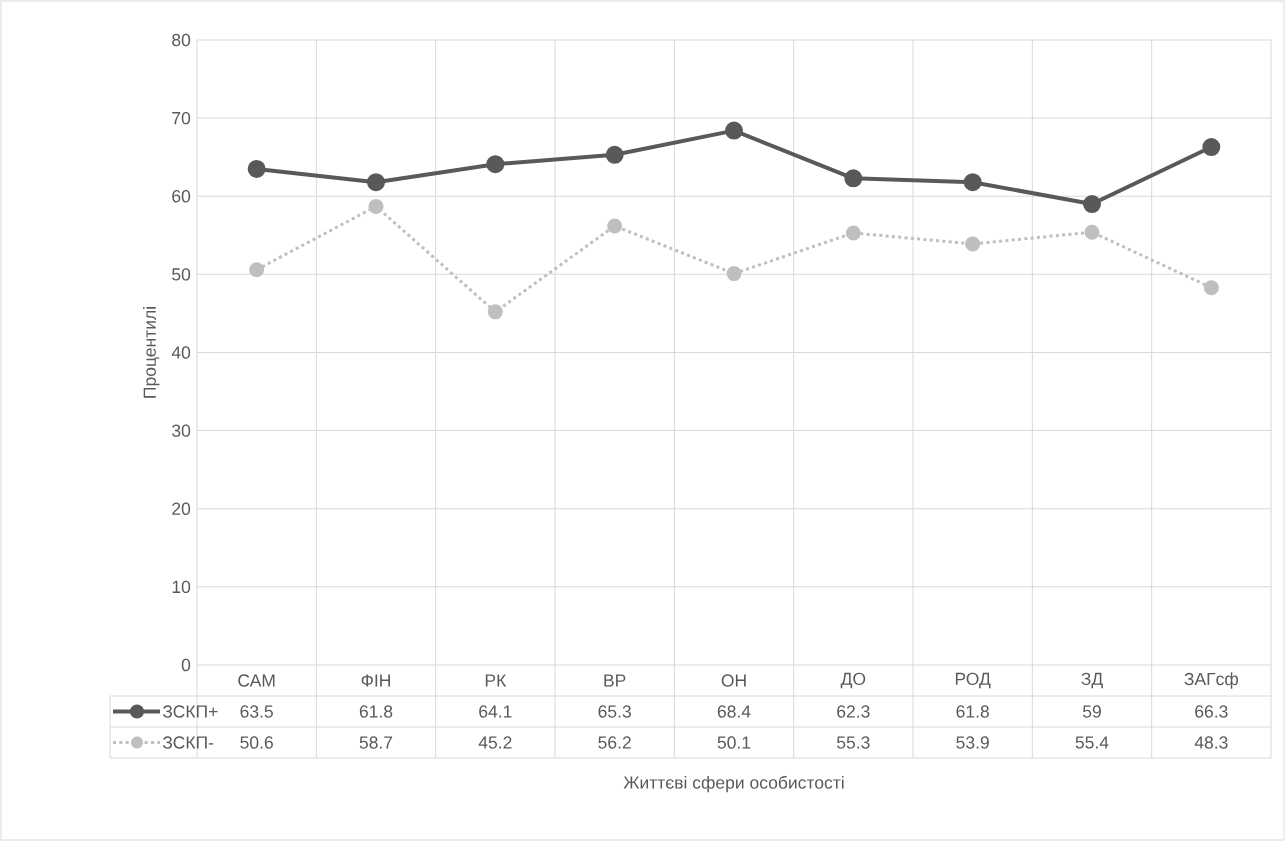 The width and height of the screenshot is (1285, 841). Describe the element at coordinates (973, 680) in the screenshot. I see `x-tick-label: РОД` at that location.